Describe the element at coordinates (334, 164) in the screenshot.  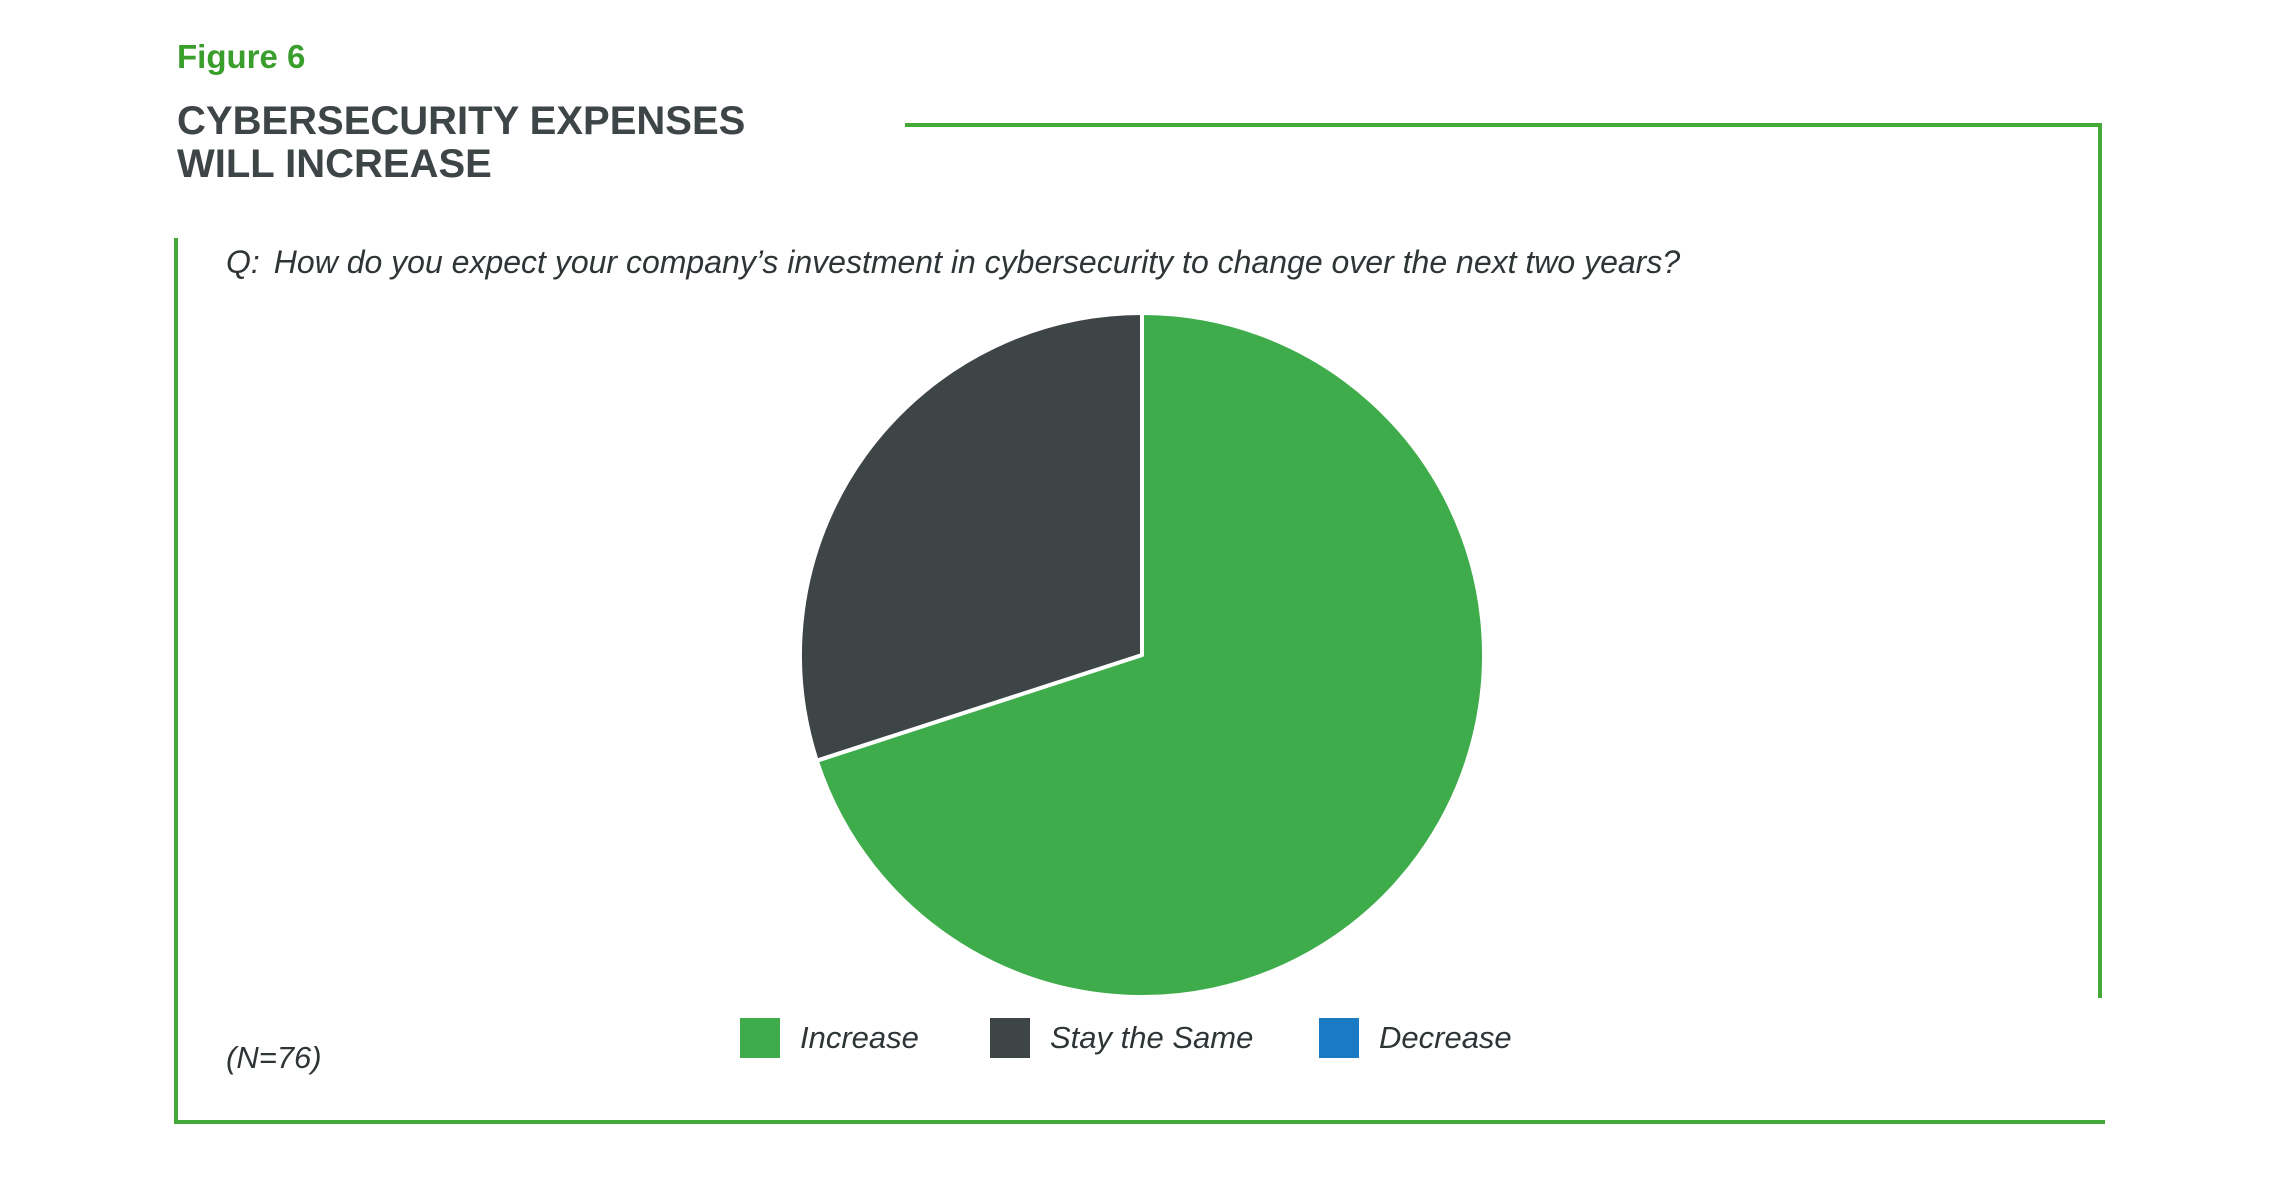
I see `figure-title-line-2: WILL INCREASE` at that location.